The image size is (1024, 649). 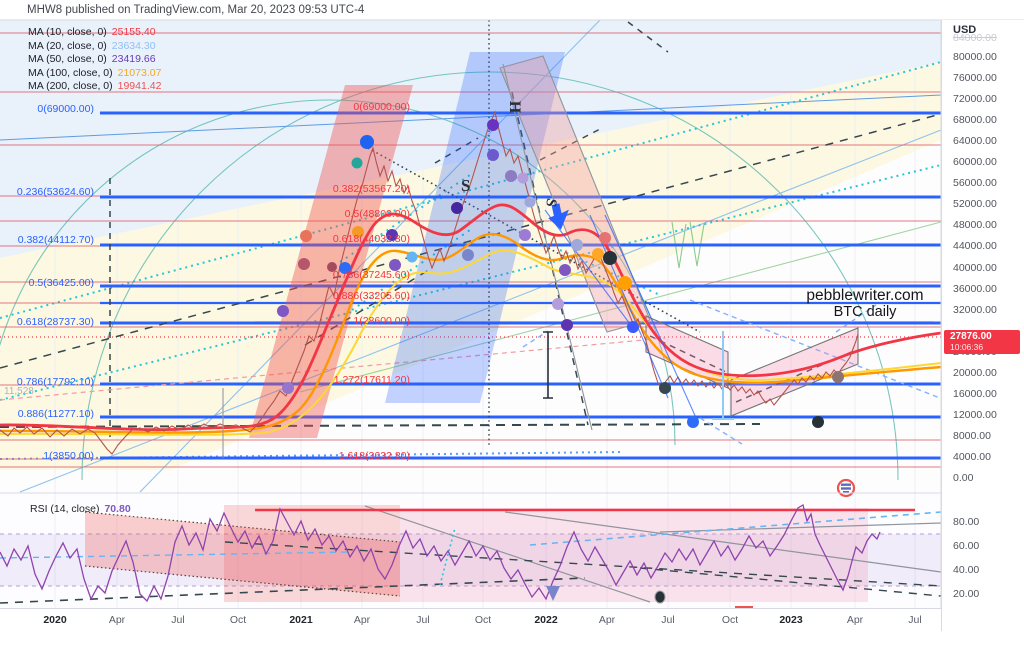 I want to click on axis-tick: 40000.00, so click(x=975, y=268).